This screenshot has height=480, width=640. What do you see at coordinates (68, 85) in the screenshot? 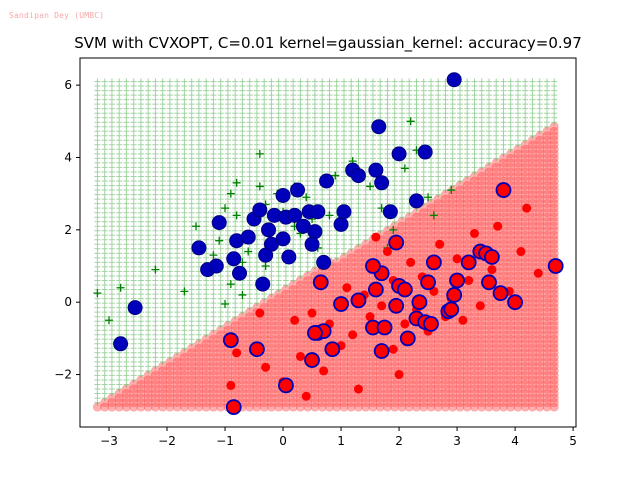
I see `y-tick-label: 6` at bounding box center [68, 85].